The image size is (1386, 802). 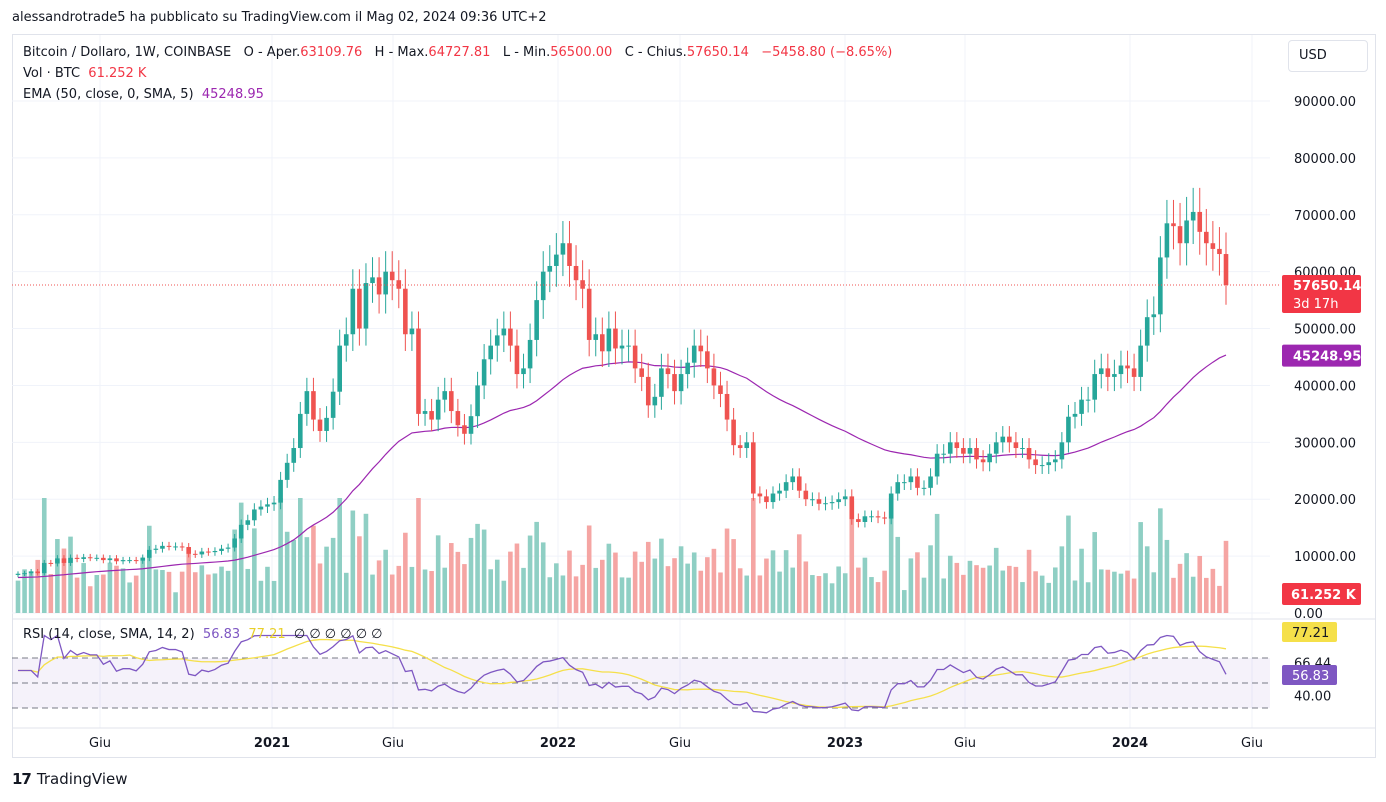 I want to click on x-axis-label: 2022, so click(x=558, y=743).